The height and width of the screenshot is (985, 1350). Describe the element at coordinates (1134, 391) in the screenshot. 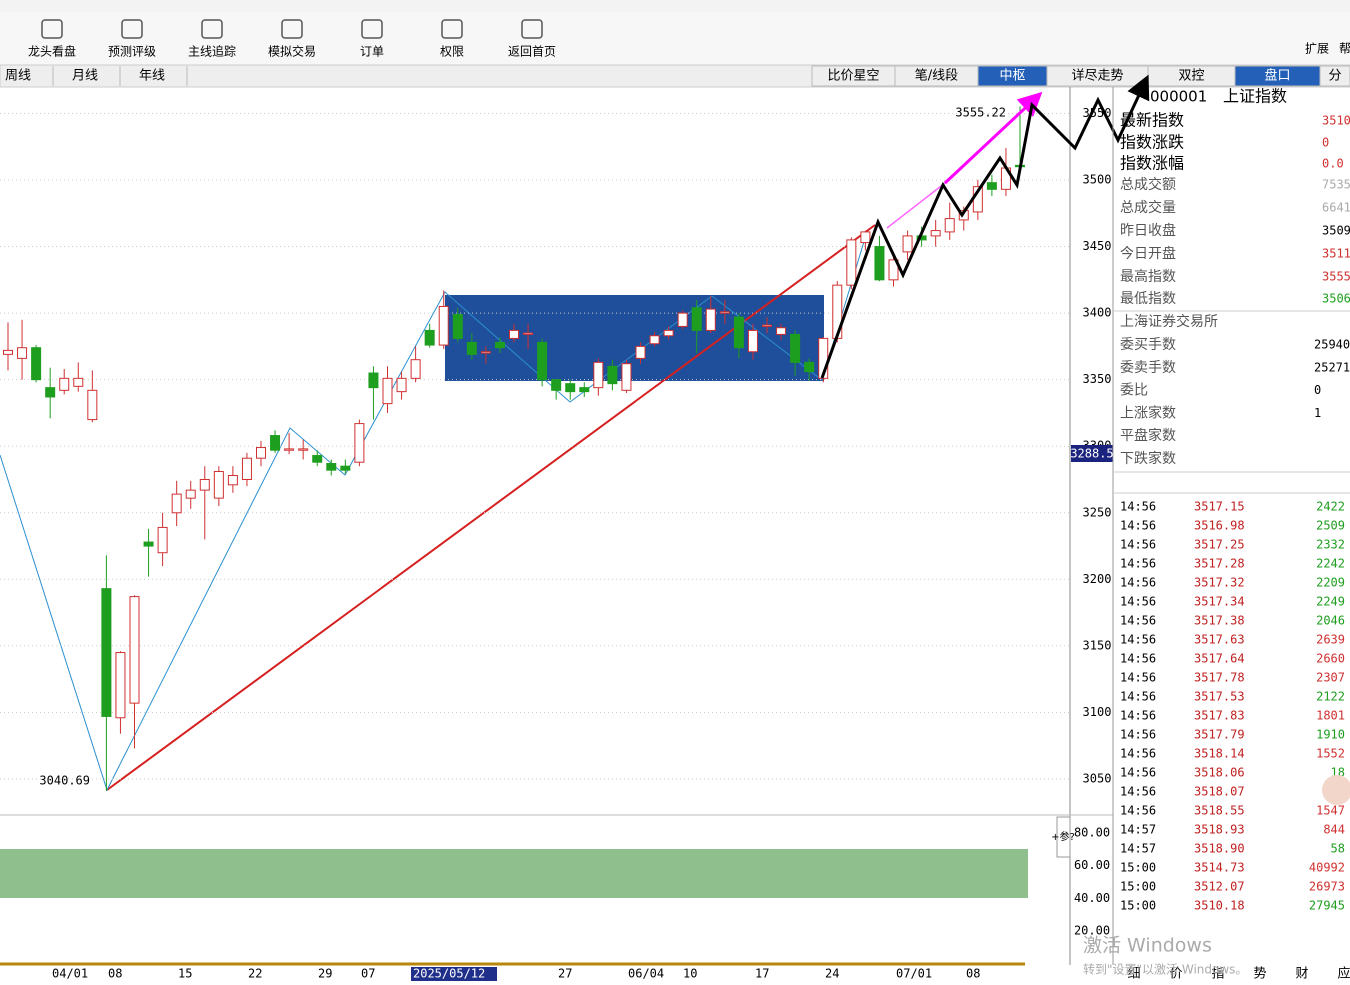

I see `quote-label: 委比` at that location.